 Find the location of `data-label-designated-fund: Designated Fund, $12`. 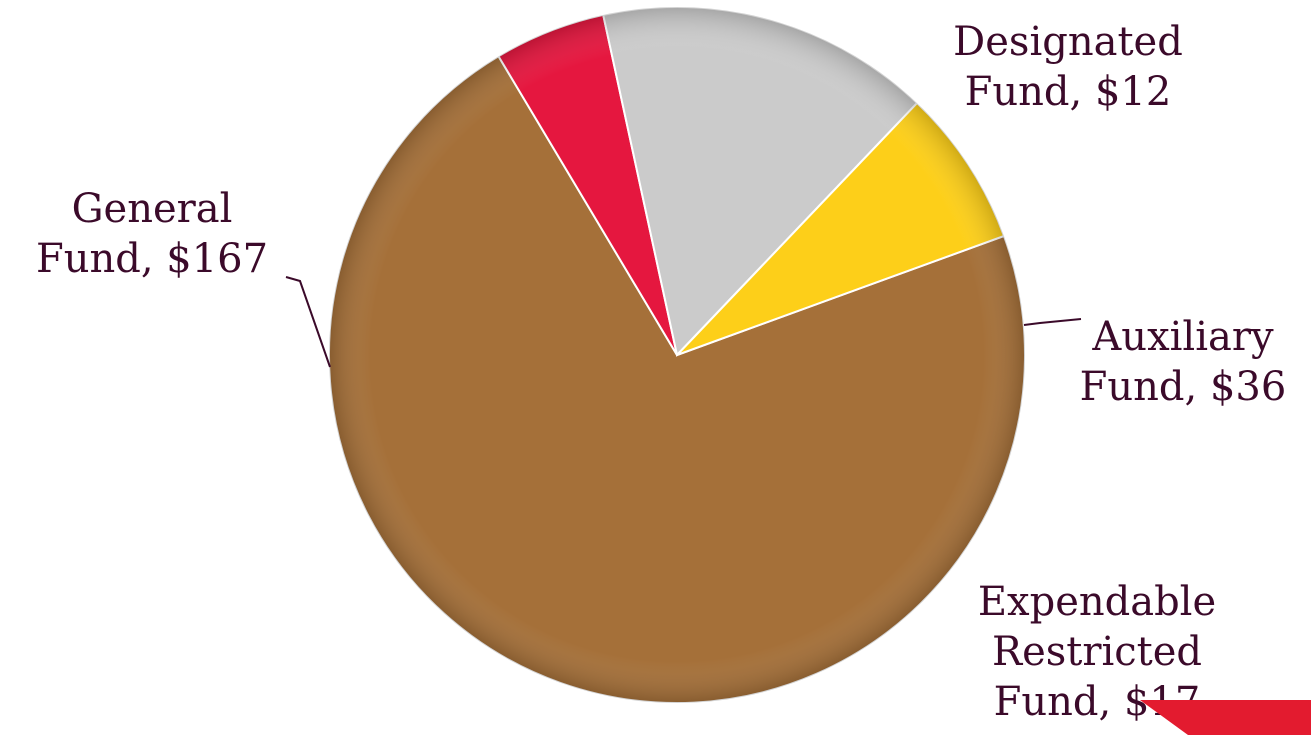

data-label-designated-fund: Designated Fund, $12 is located at coordinates (1068, 67).